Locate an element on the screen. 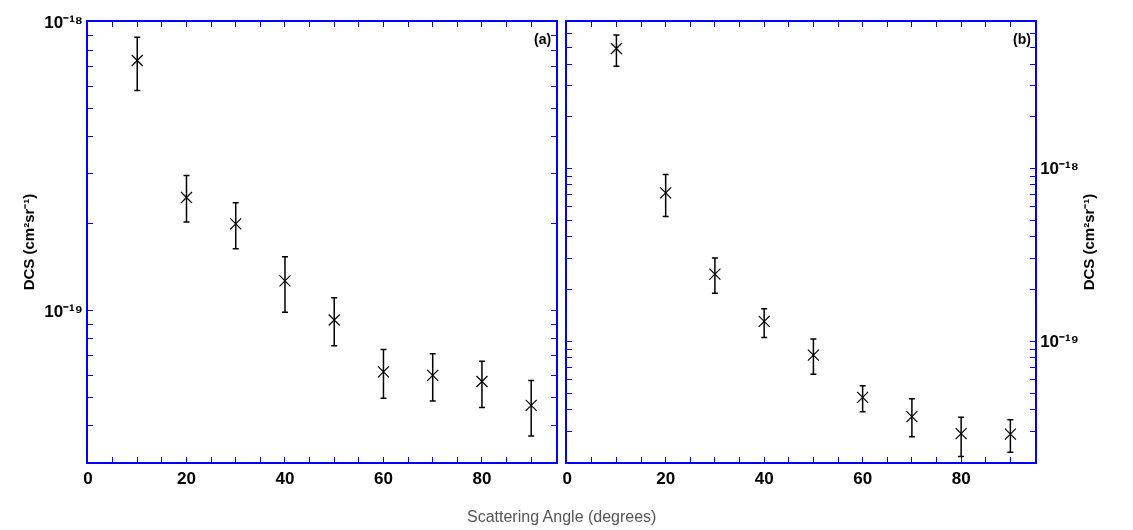  annotation: (a) is located at coordinates (543, 39).